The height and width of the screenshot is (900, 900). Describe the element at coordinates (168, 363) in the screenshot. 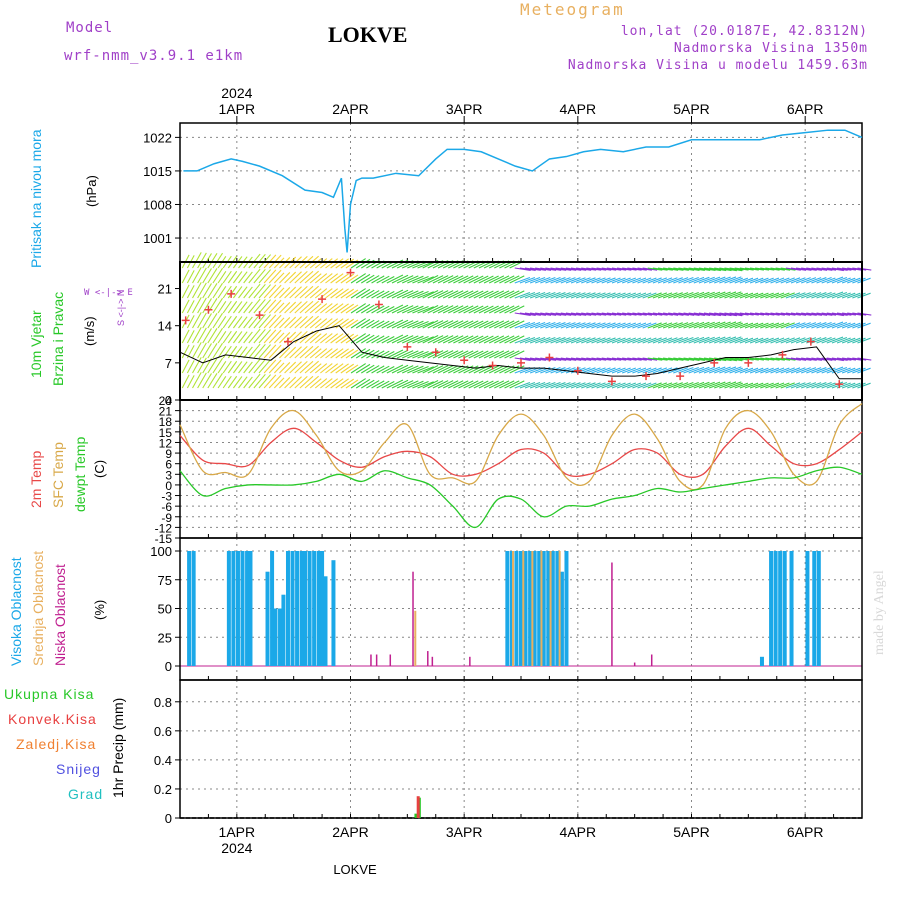

I see `y-tick-label: 7` at that location.